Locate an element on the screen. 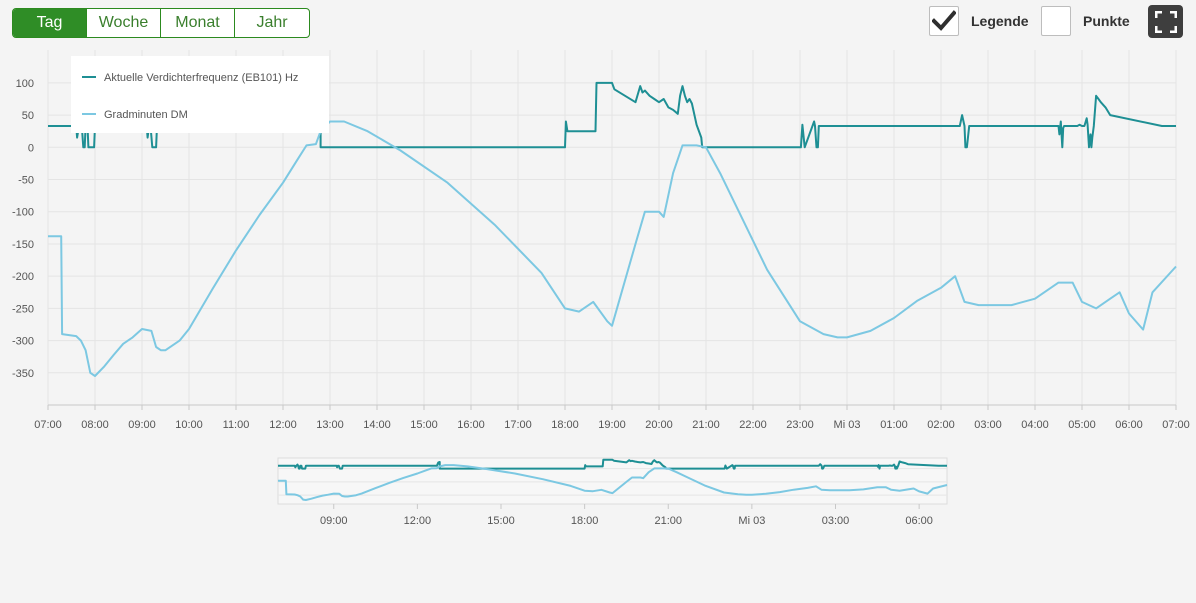  legend-box is located at coordinates (200, 94).